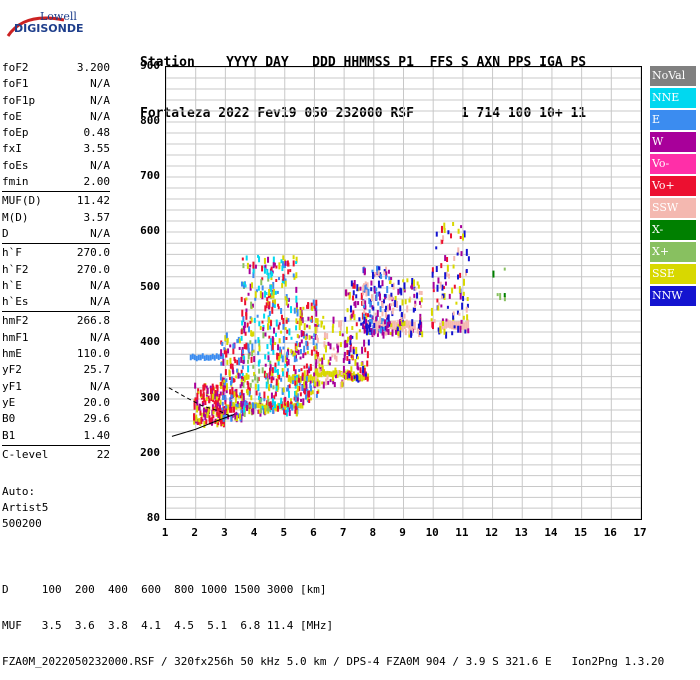  I want to click on x-tick-label: 9, so click(402, 532).